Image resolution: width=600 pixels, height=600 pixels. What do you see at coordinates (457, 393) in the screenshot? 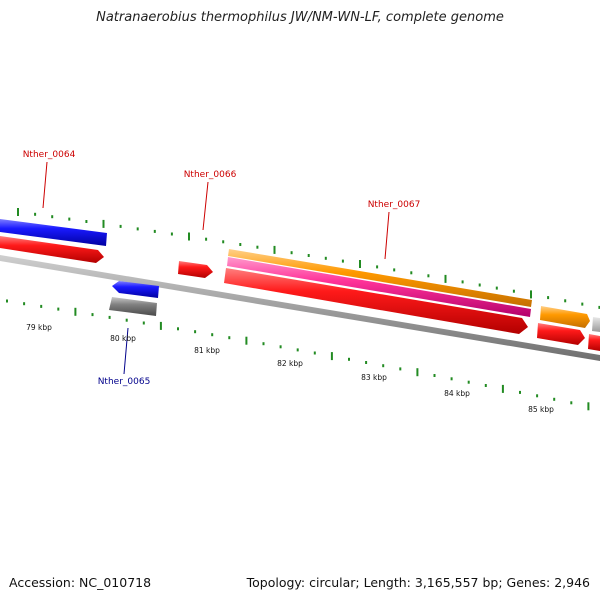
I see `scale-label-84kbp: 84 kbp` at bounding box center [457, 393].